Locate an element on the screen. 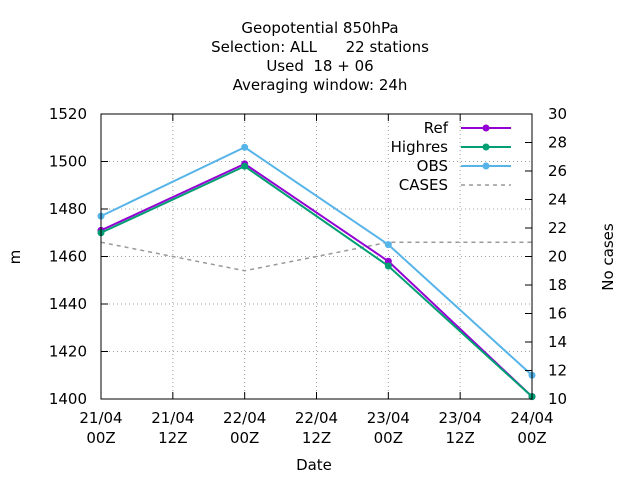 The height and width of the screenshot is (480, 640). title-line-4: Averaging window: 24h is located at coordinates (320, 85).